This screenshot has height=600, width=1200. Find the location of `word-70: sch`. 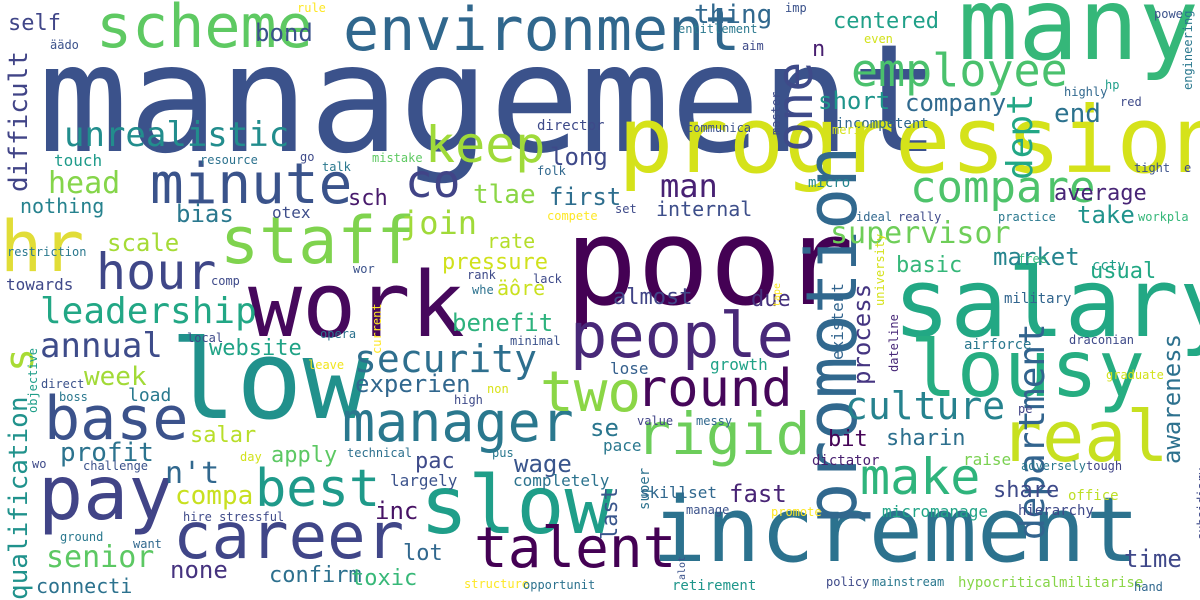

word-70: sch is located at coordinates (368, 198).